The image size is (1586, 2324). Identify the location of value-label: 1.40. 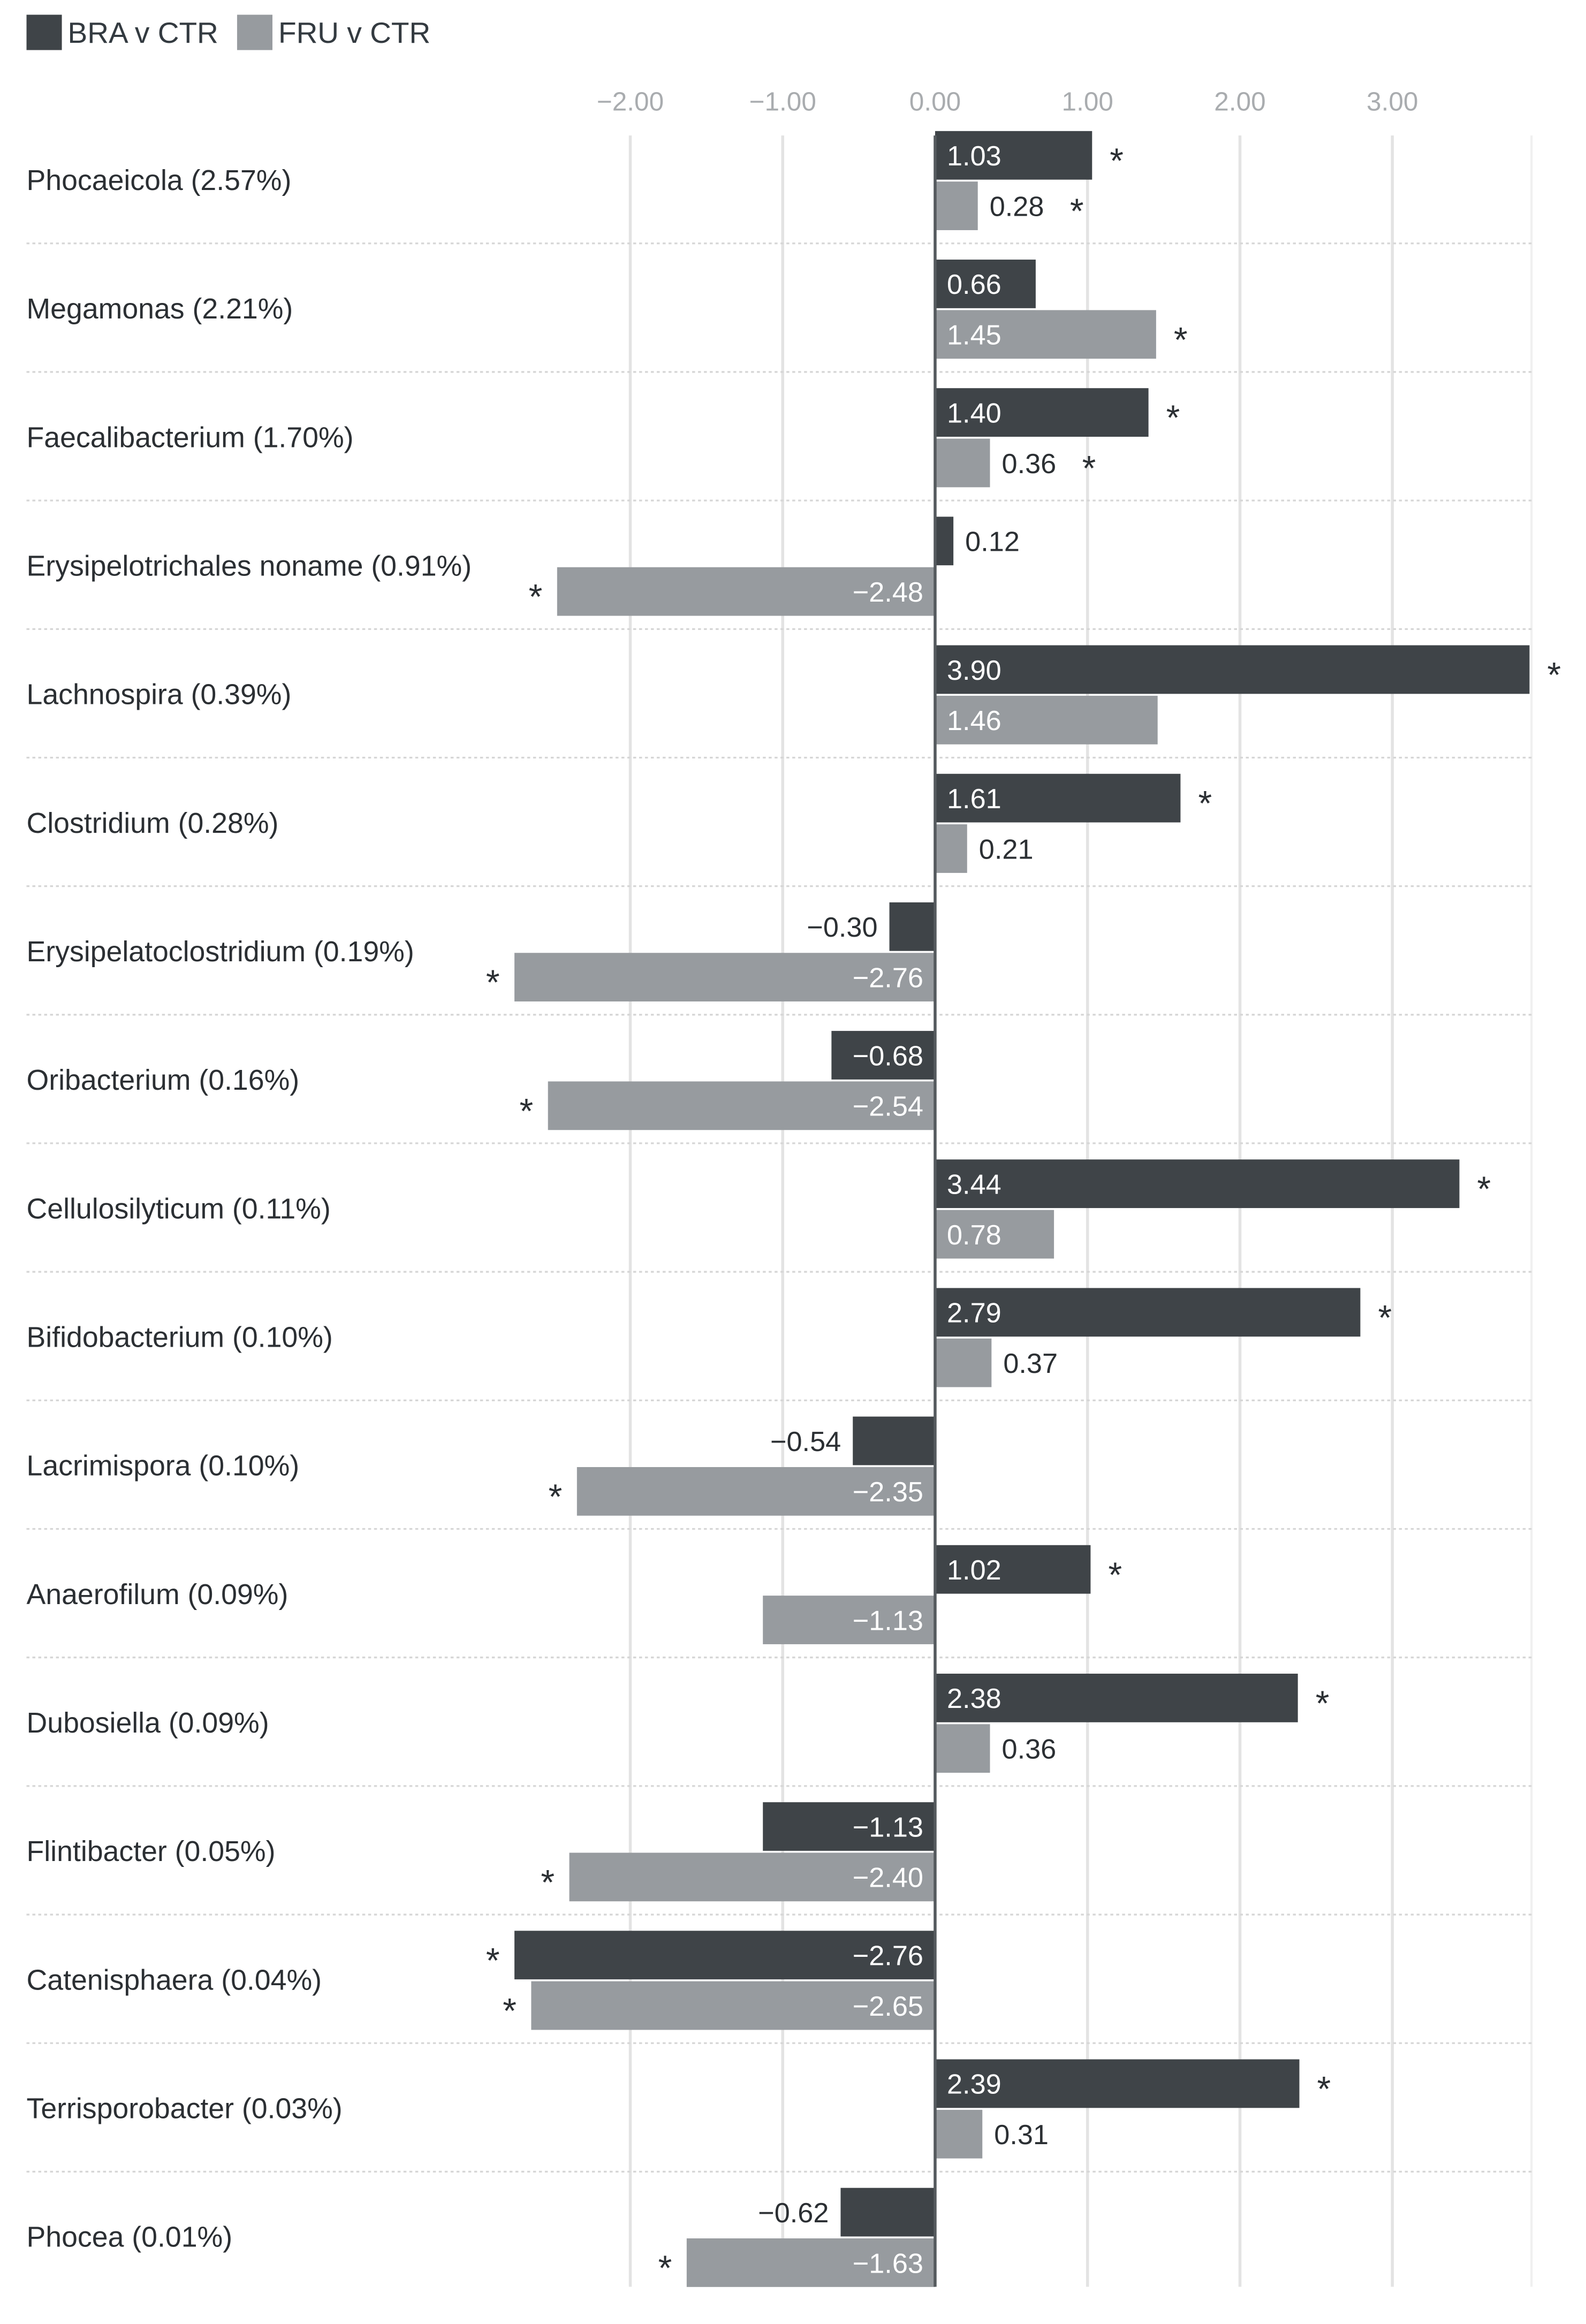
(974, 413).